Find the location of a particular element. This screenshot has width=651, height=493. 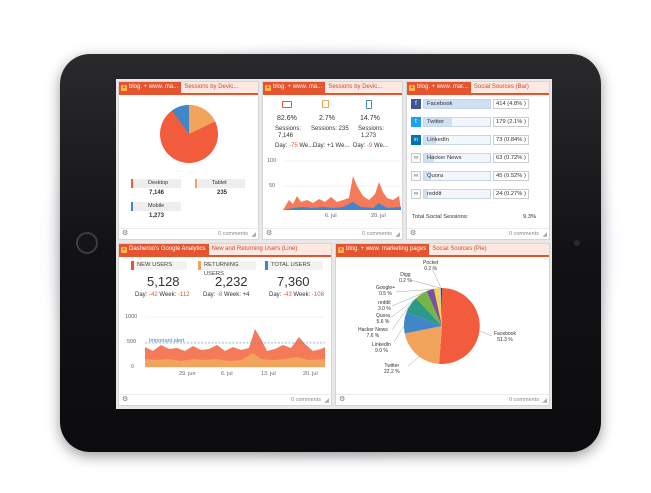

important-alert-label: Important alert is located at coordinates (167, 341).